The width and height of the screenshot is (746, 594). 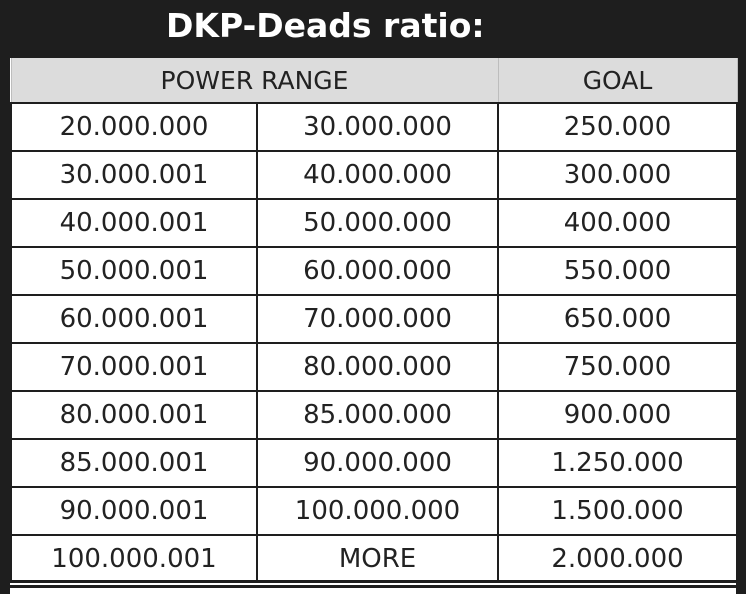 What do you see at coordinates (134, 463) in the screenshot?
I see `range-from-cell: 85.000.001` at bounding box center [134, 463].